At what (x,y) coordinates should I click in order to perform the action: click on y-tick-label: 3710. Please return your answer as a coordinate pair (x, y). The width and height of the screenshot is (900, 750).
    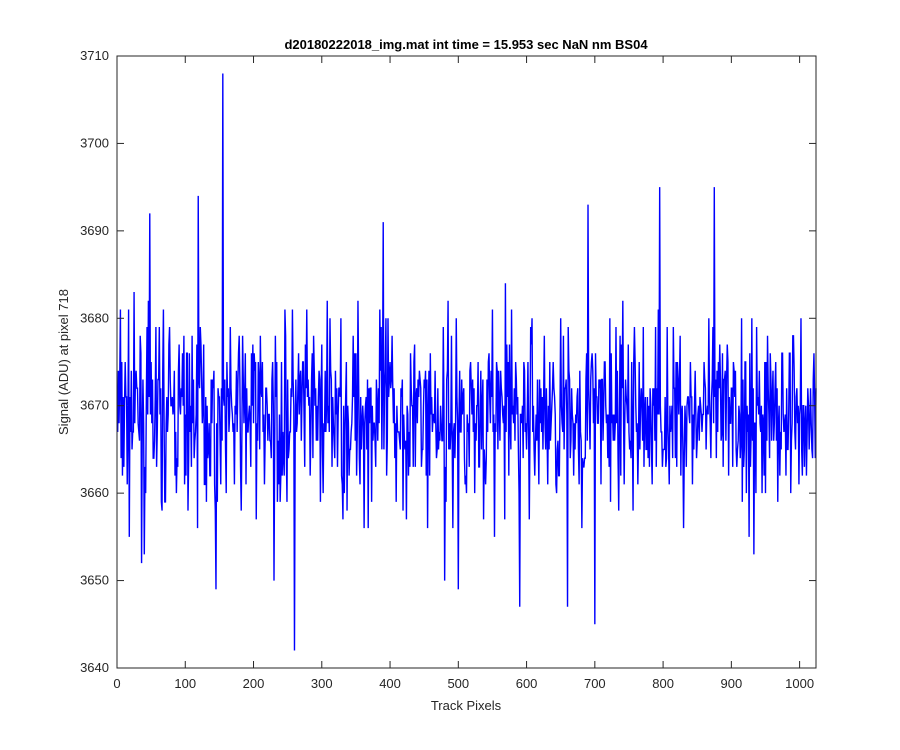
    Looking at the image, I should click on (94, 55).